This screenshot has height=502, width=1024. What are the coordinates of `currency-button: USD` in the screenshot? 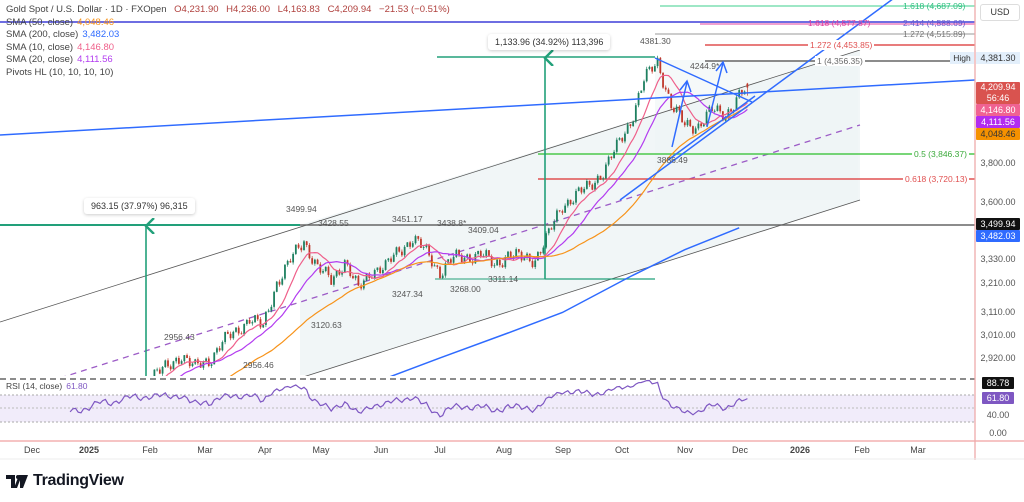 It's located at (1000, 12).